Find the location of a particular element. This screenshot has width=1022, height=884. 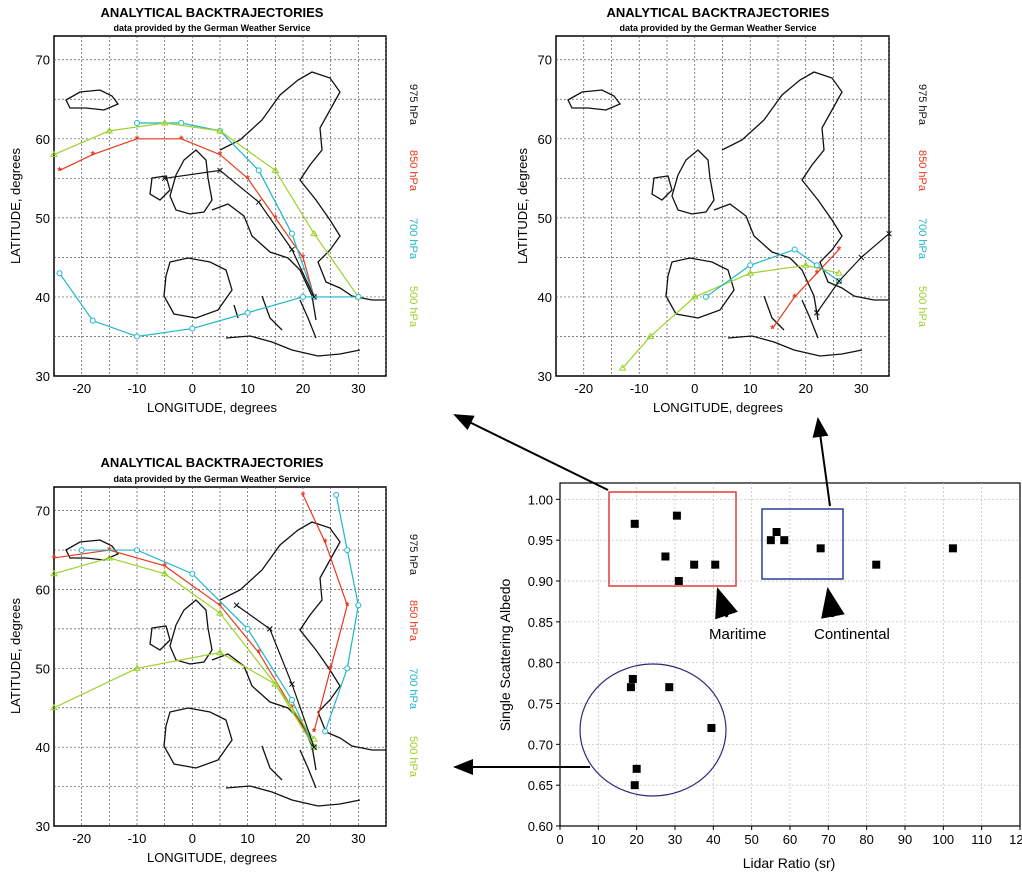

axis-ticks: -20 -10 0 10 20 30 30 40 50 60 70 is located at coordinates (703, 224).